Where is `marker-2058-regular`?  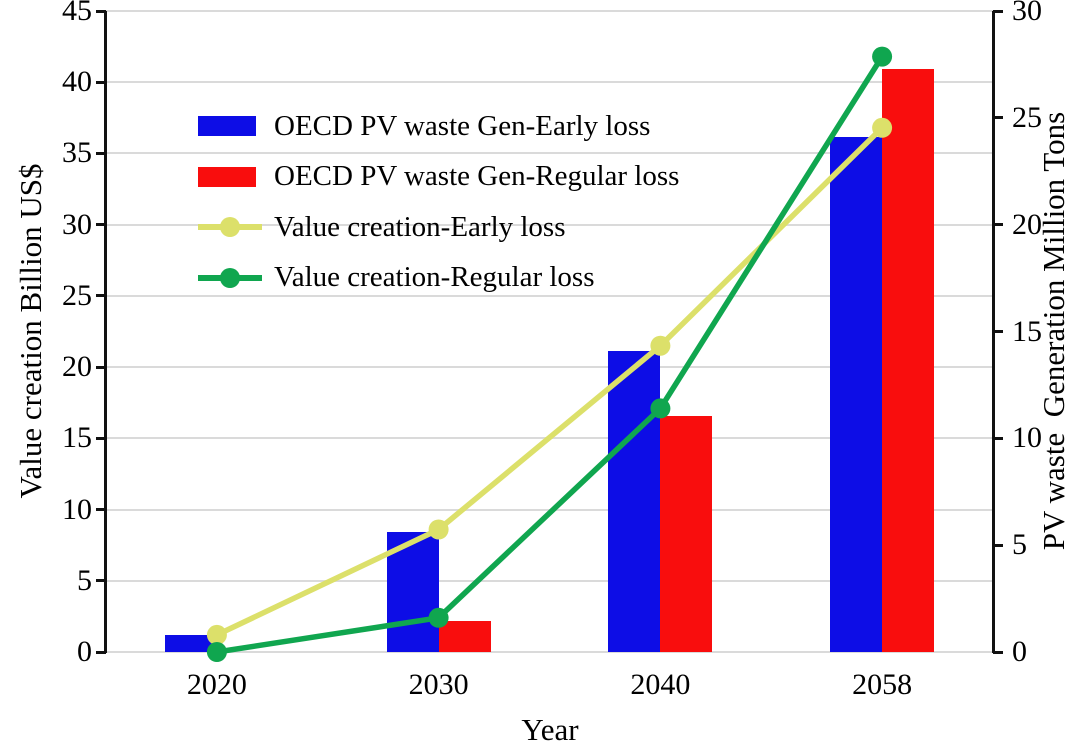
marker-2058-regular is located at coordinates (882, 56).